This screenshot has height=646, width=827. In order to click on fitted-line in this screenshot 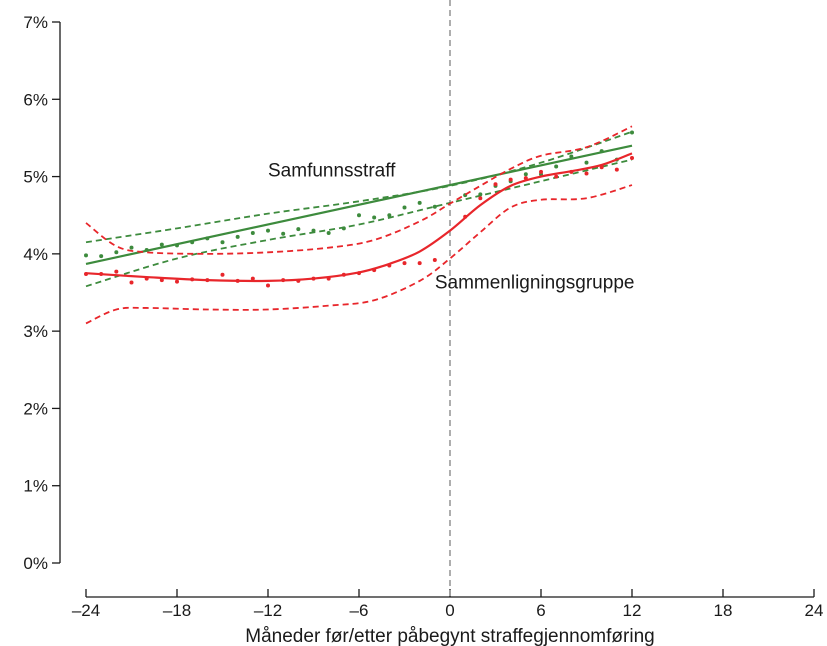, I will do `click(359, 217)`.